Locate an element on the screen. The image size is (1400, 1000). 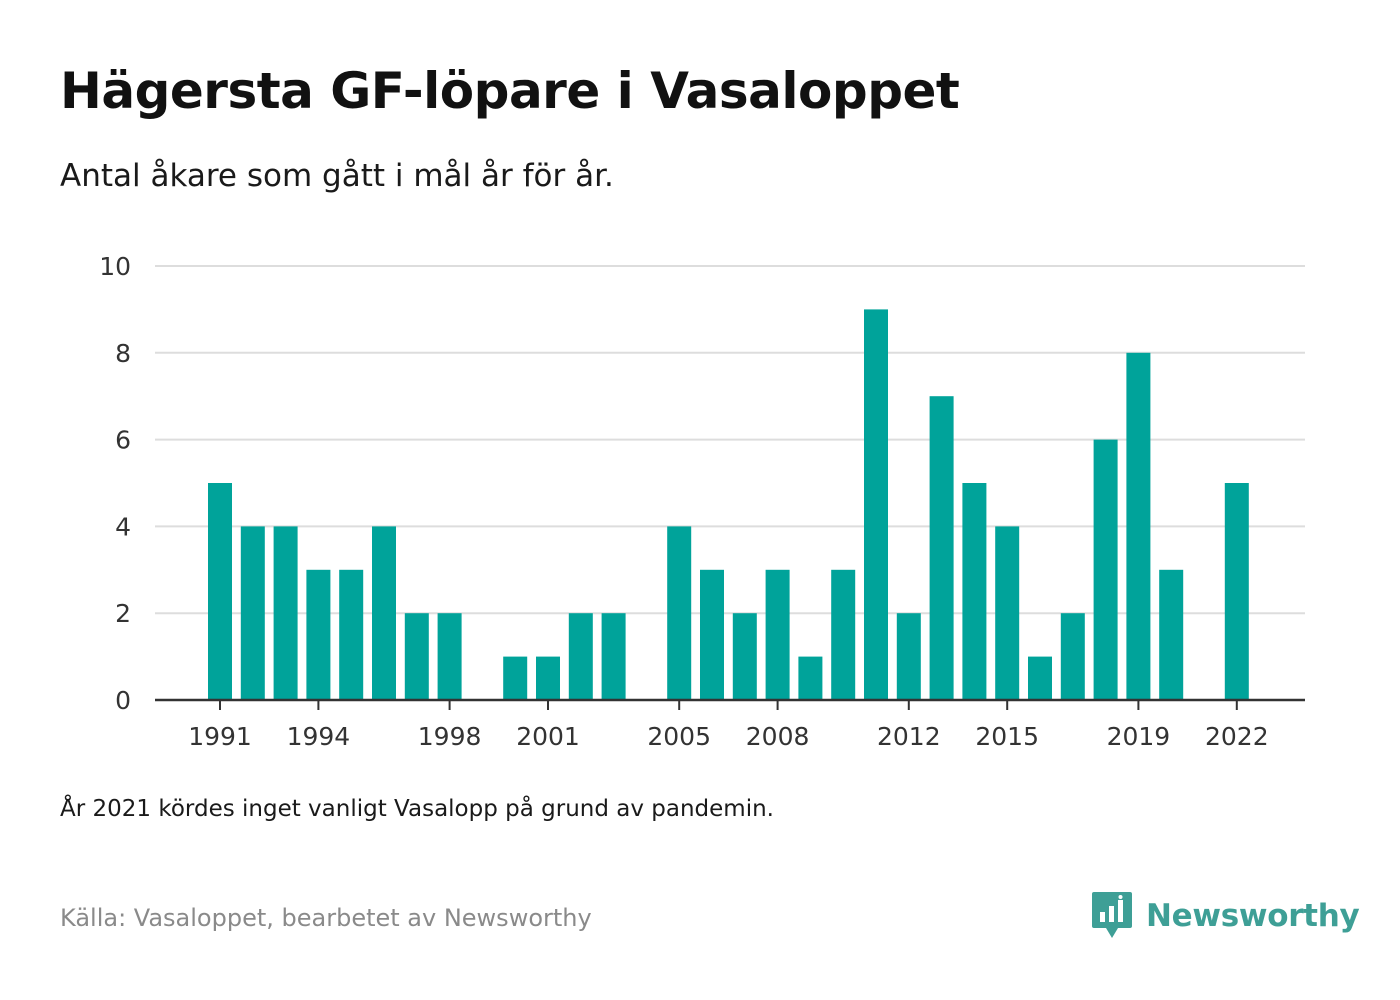
bar-2015 is located at coordinates (1007, 613).